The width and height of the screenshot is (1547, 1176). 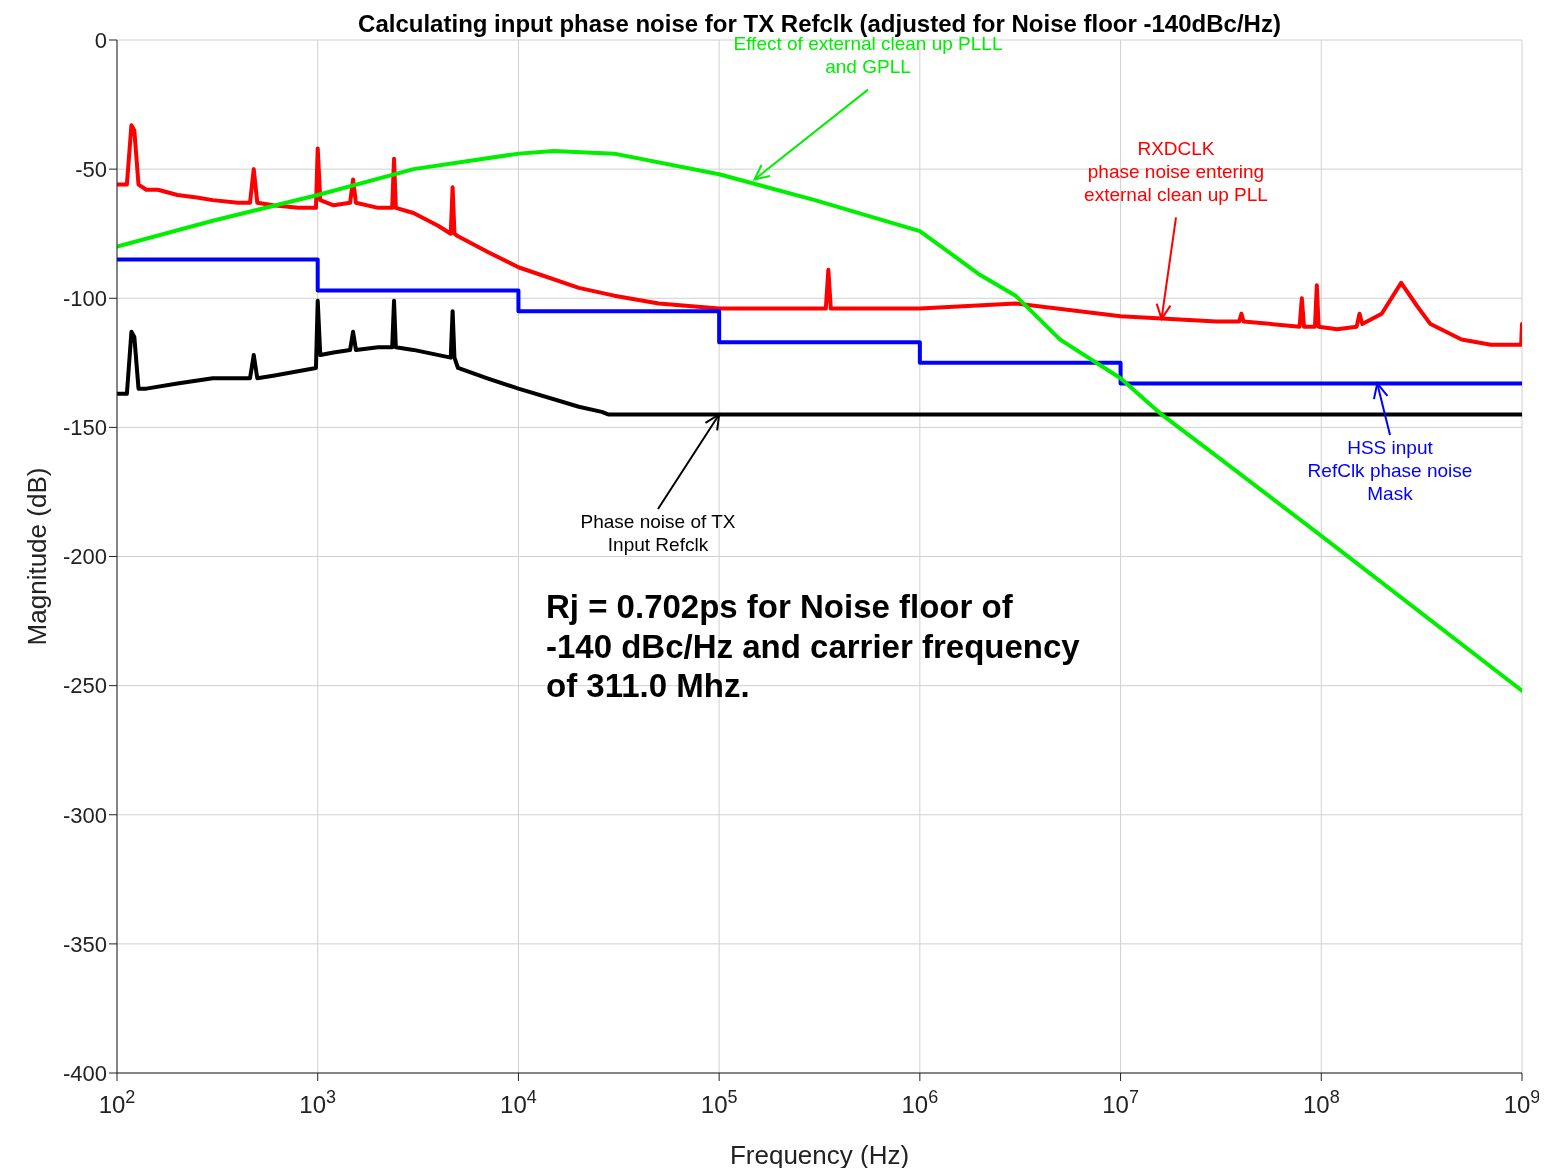 What do you see at coordinates (91, 169) in the screenshot?
I see `y-tick-label: -50` at bounding box center [91, 169].